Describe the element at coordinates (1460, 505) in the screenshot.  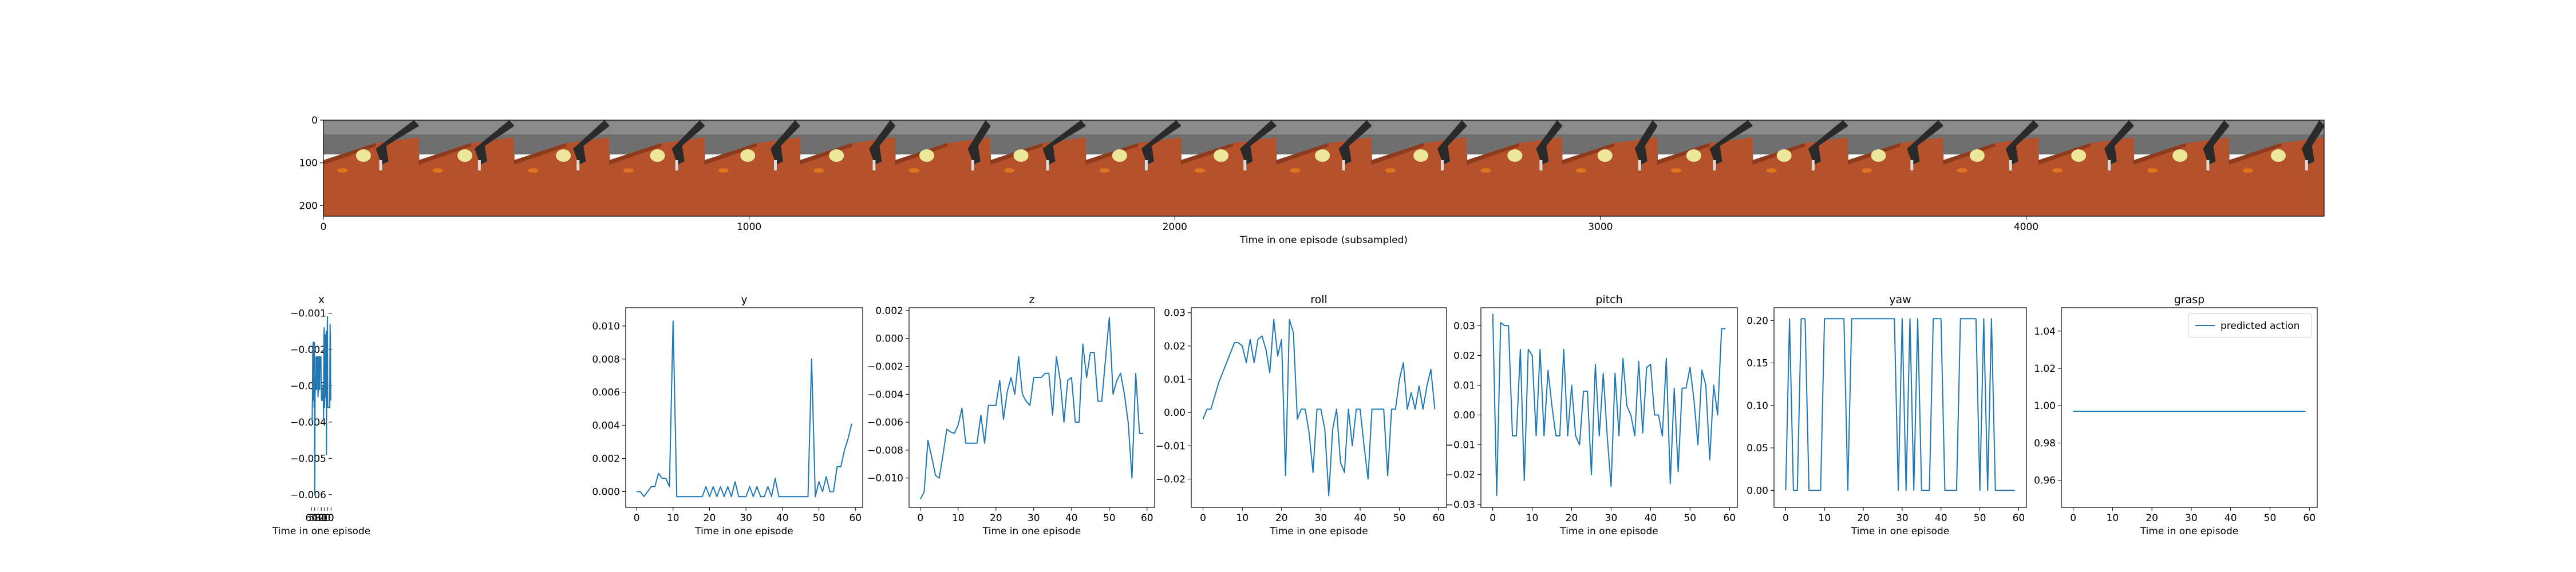
I see `y-tick-label: −0.03` at that location.